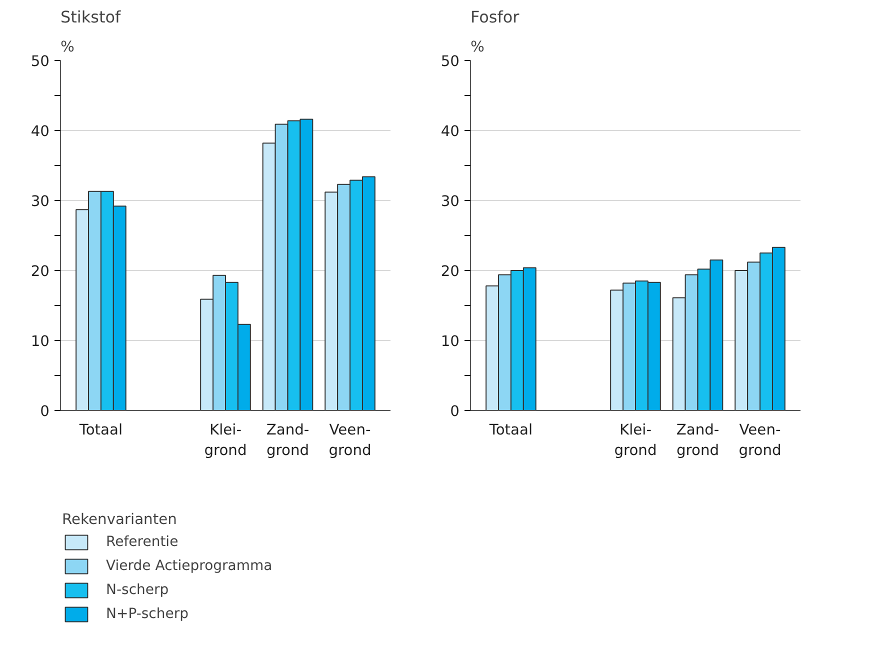 The width and height of the screenshot is (885, 672). Describe the element at coordinates (120, 519) in the screenshot. I see `legend-title: Rekenvarianten` at that location.